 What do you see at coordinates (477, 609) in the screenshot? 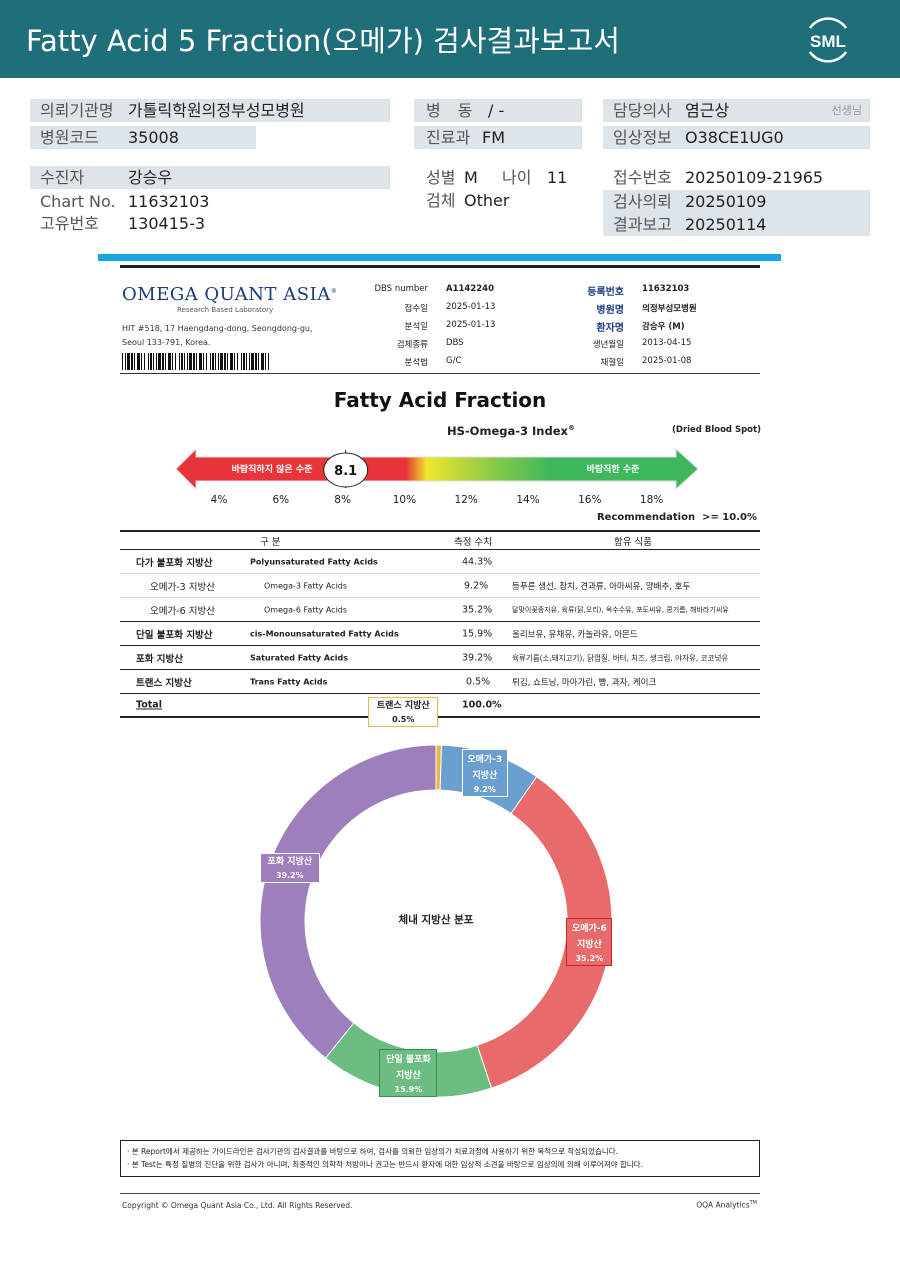
I see `row-value: 35.2%` at bounding box center [477, 609].